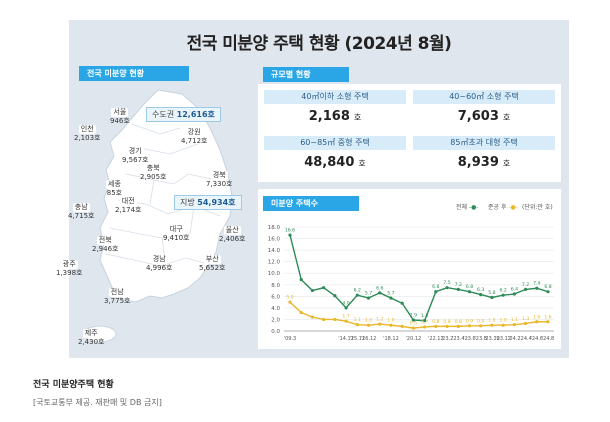 The height and width of the screenshot is (422, 610). What do you see at coordinates (128, 206) in the screenshot?
I see `region-daejeon: 대전 2,174호` at bounding box center [128, 206].